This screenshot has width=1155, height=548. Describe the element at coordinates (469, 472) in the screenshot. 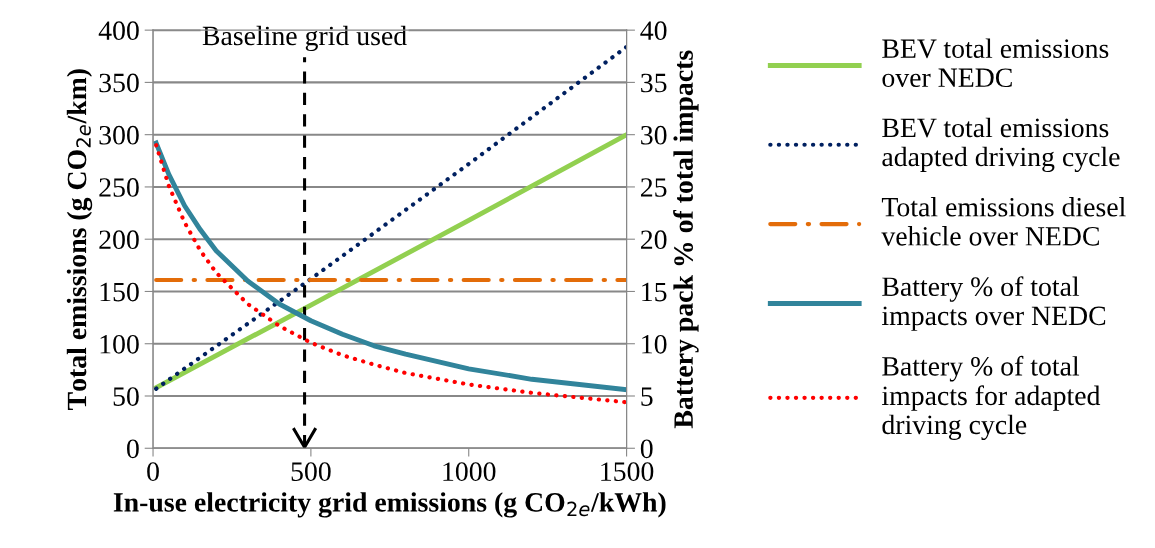

I see `x-tick-label: 1000` at that location.